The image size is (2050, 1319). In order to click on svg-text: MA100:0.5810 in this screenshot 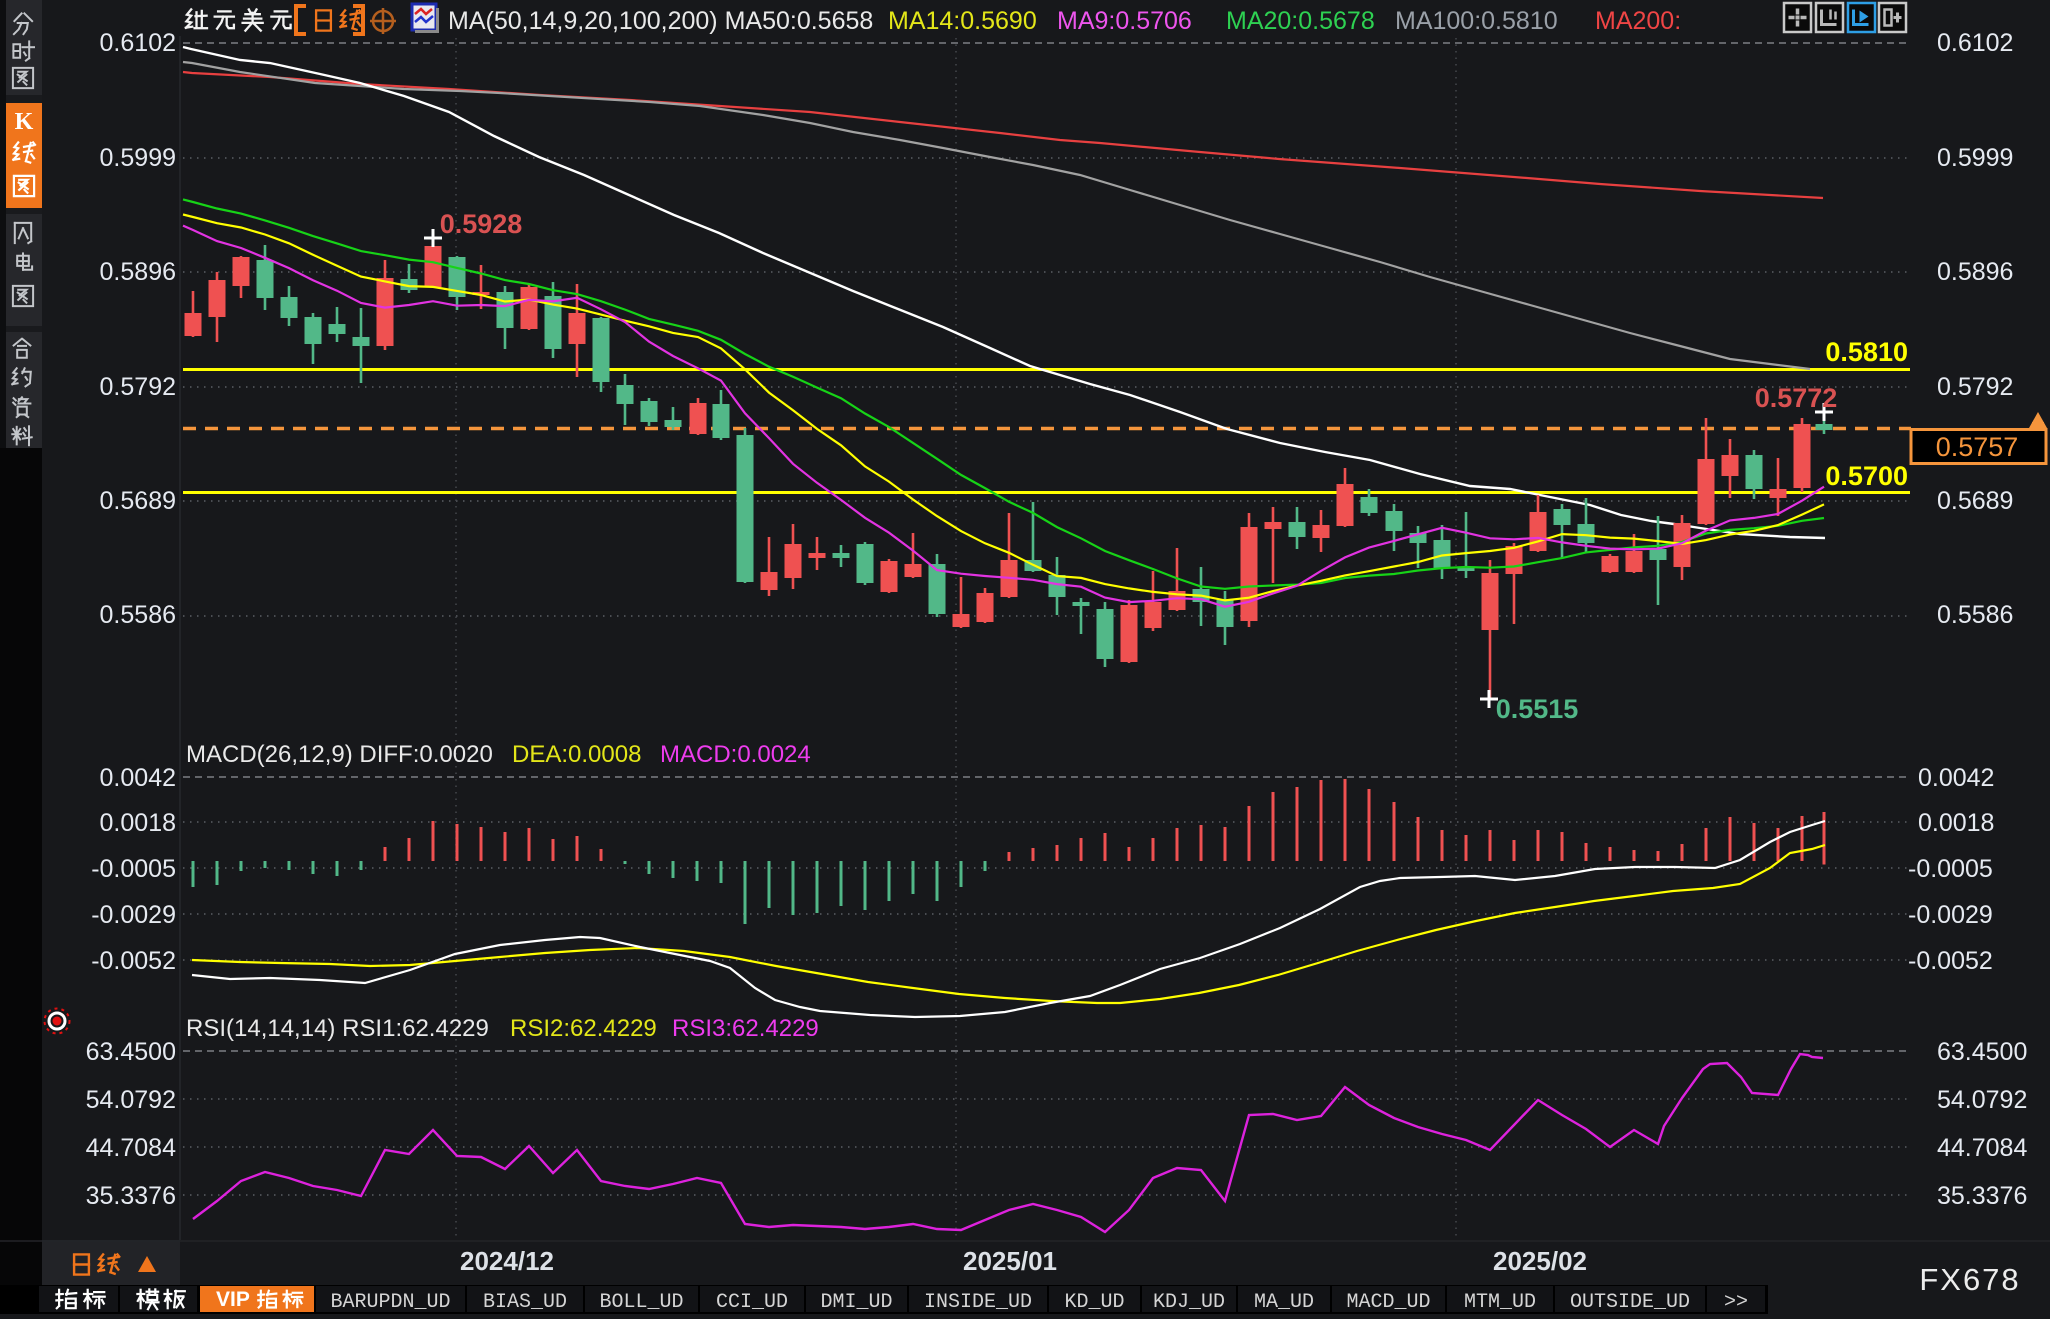, I will do `click(1476, 21)`.